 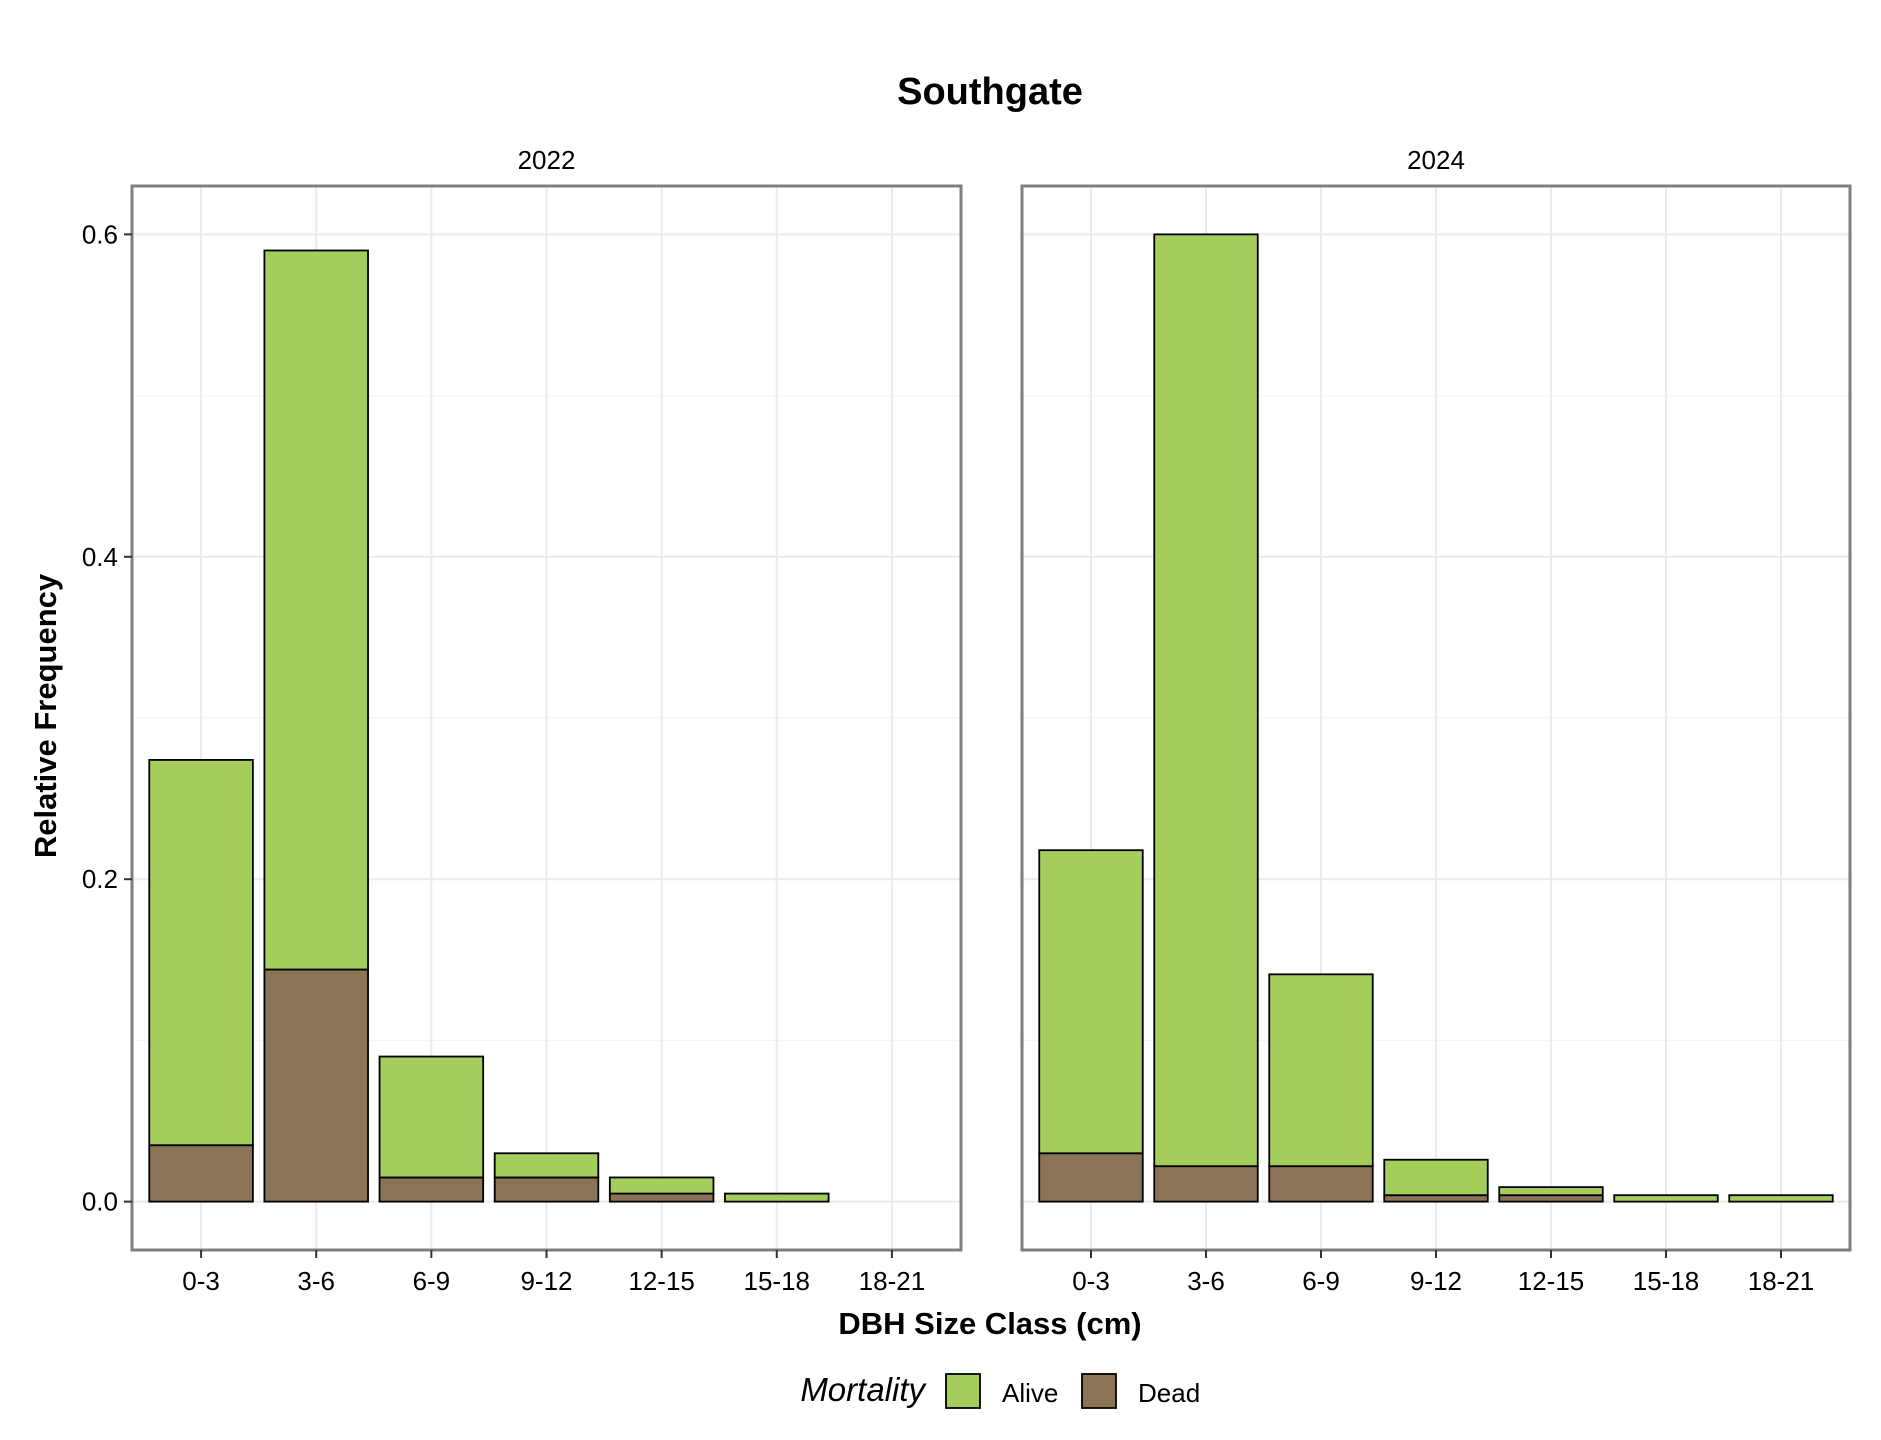 I want to click on legend-item-alive: Alive, so click(x=1001, y=1391).